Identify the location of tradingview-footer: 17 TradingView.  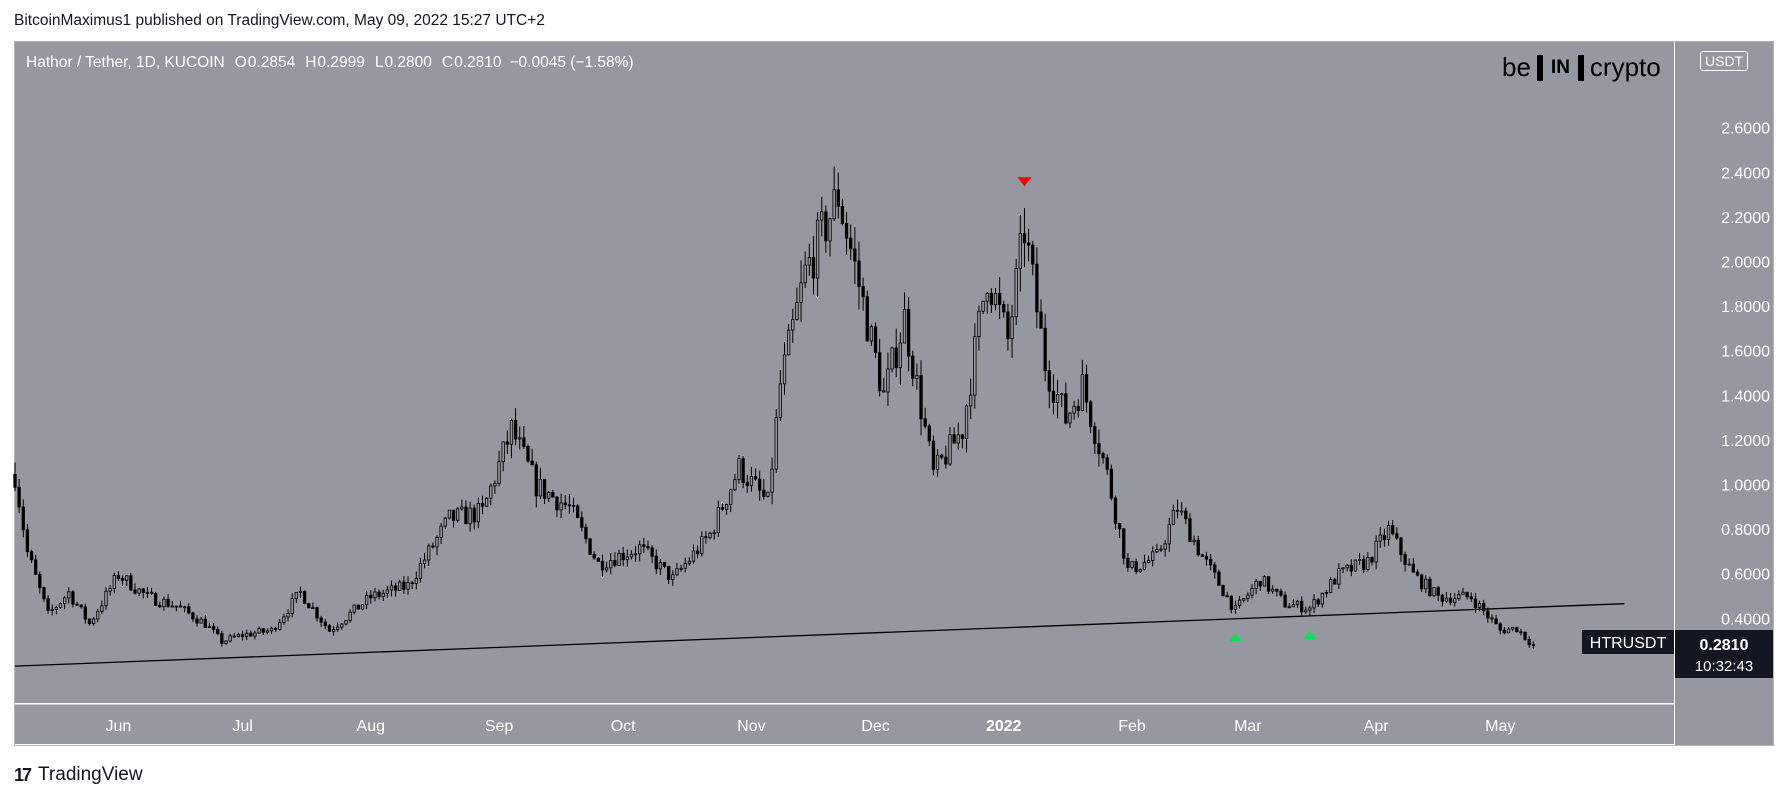
(78, 775).